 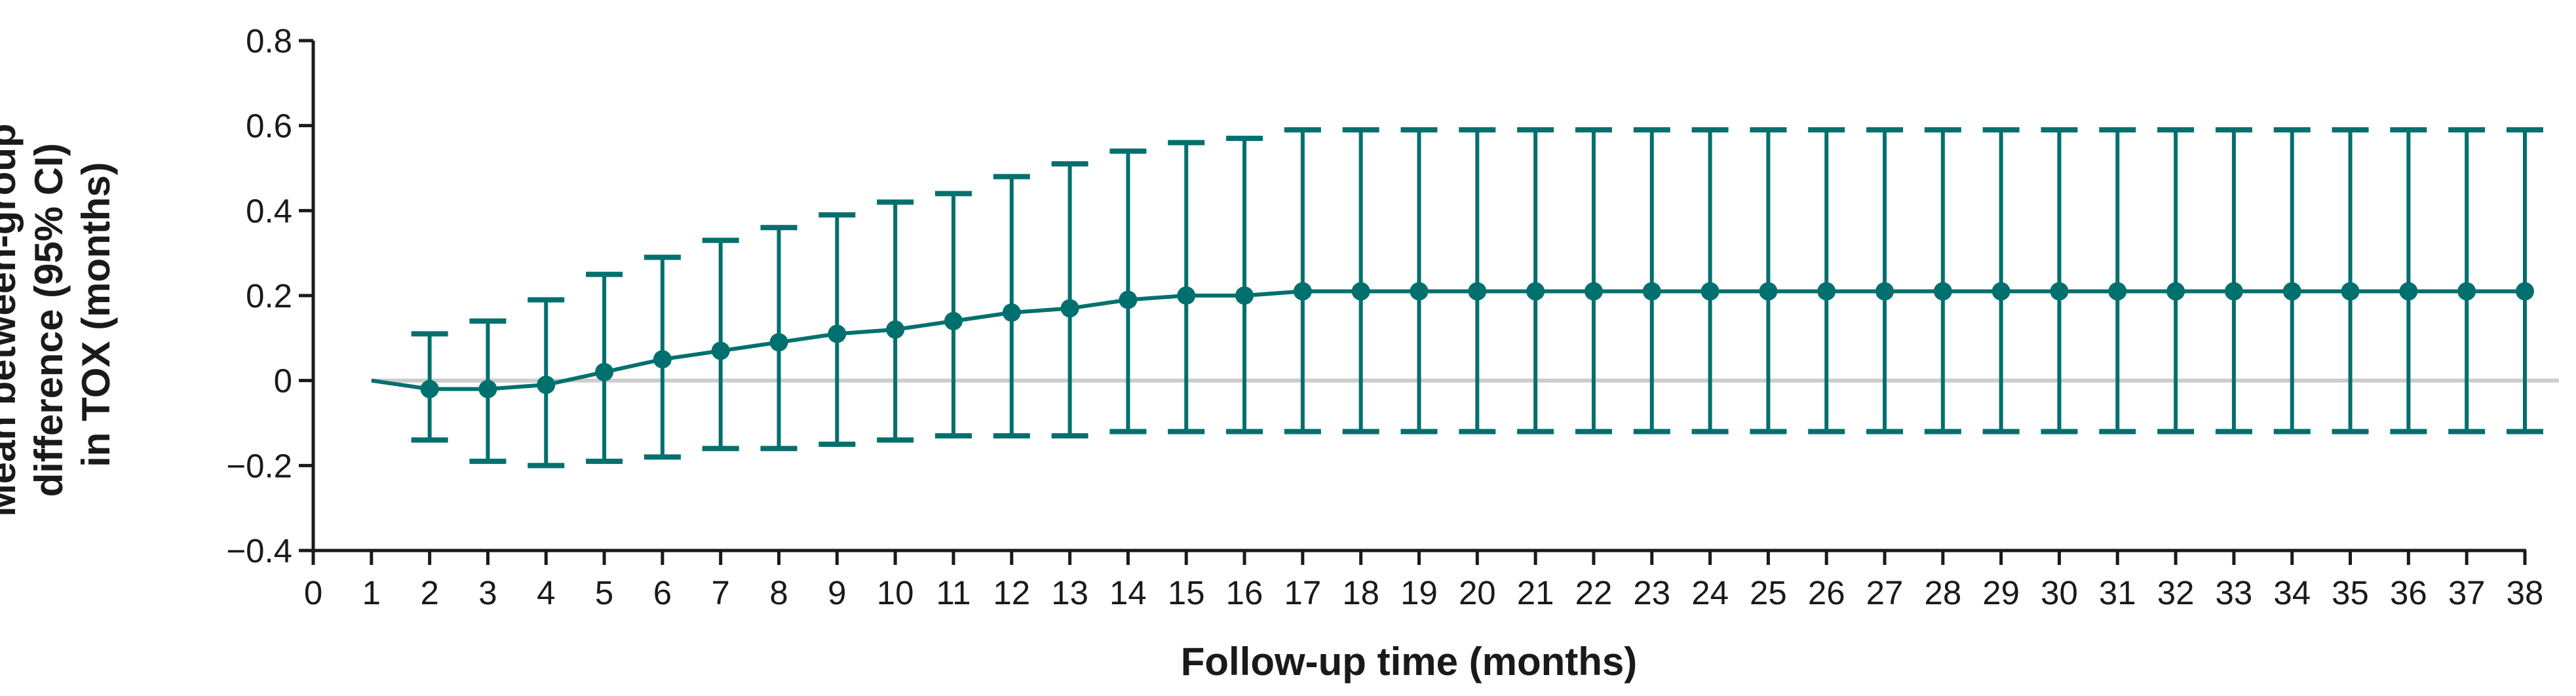 I want to click on x-tick-label: 31, so click(x=2117, y=592).